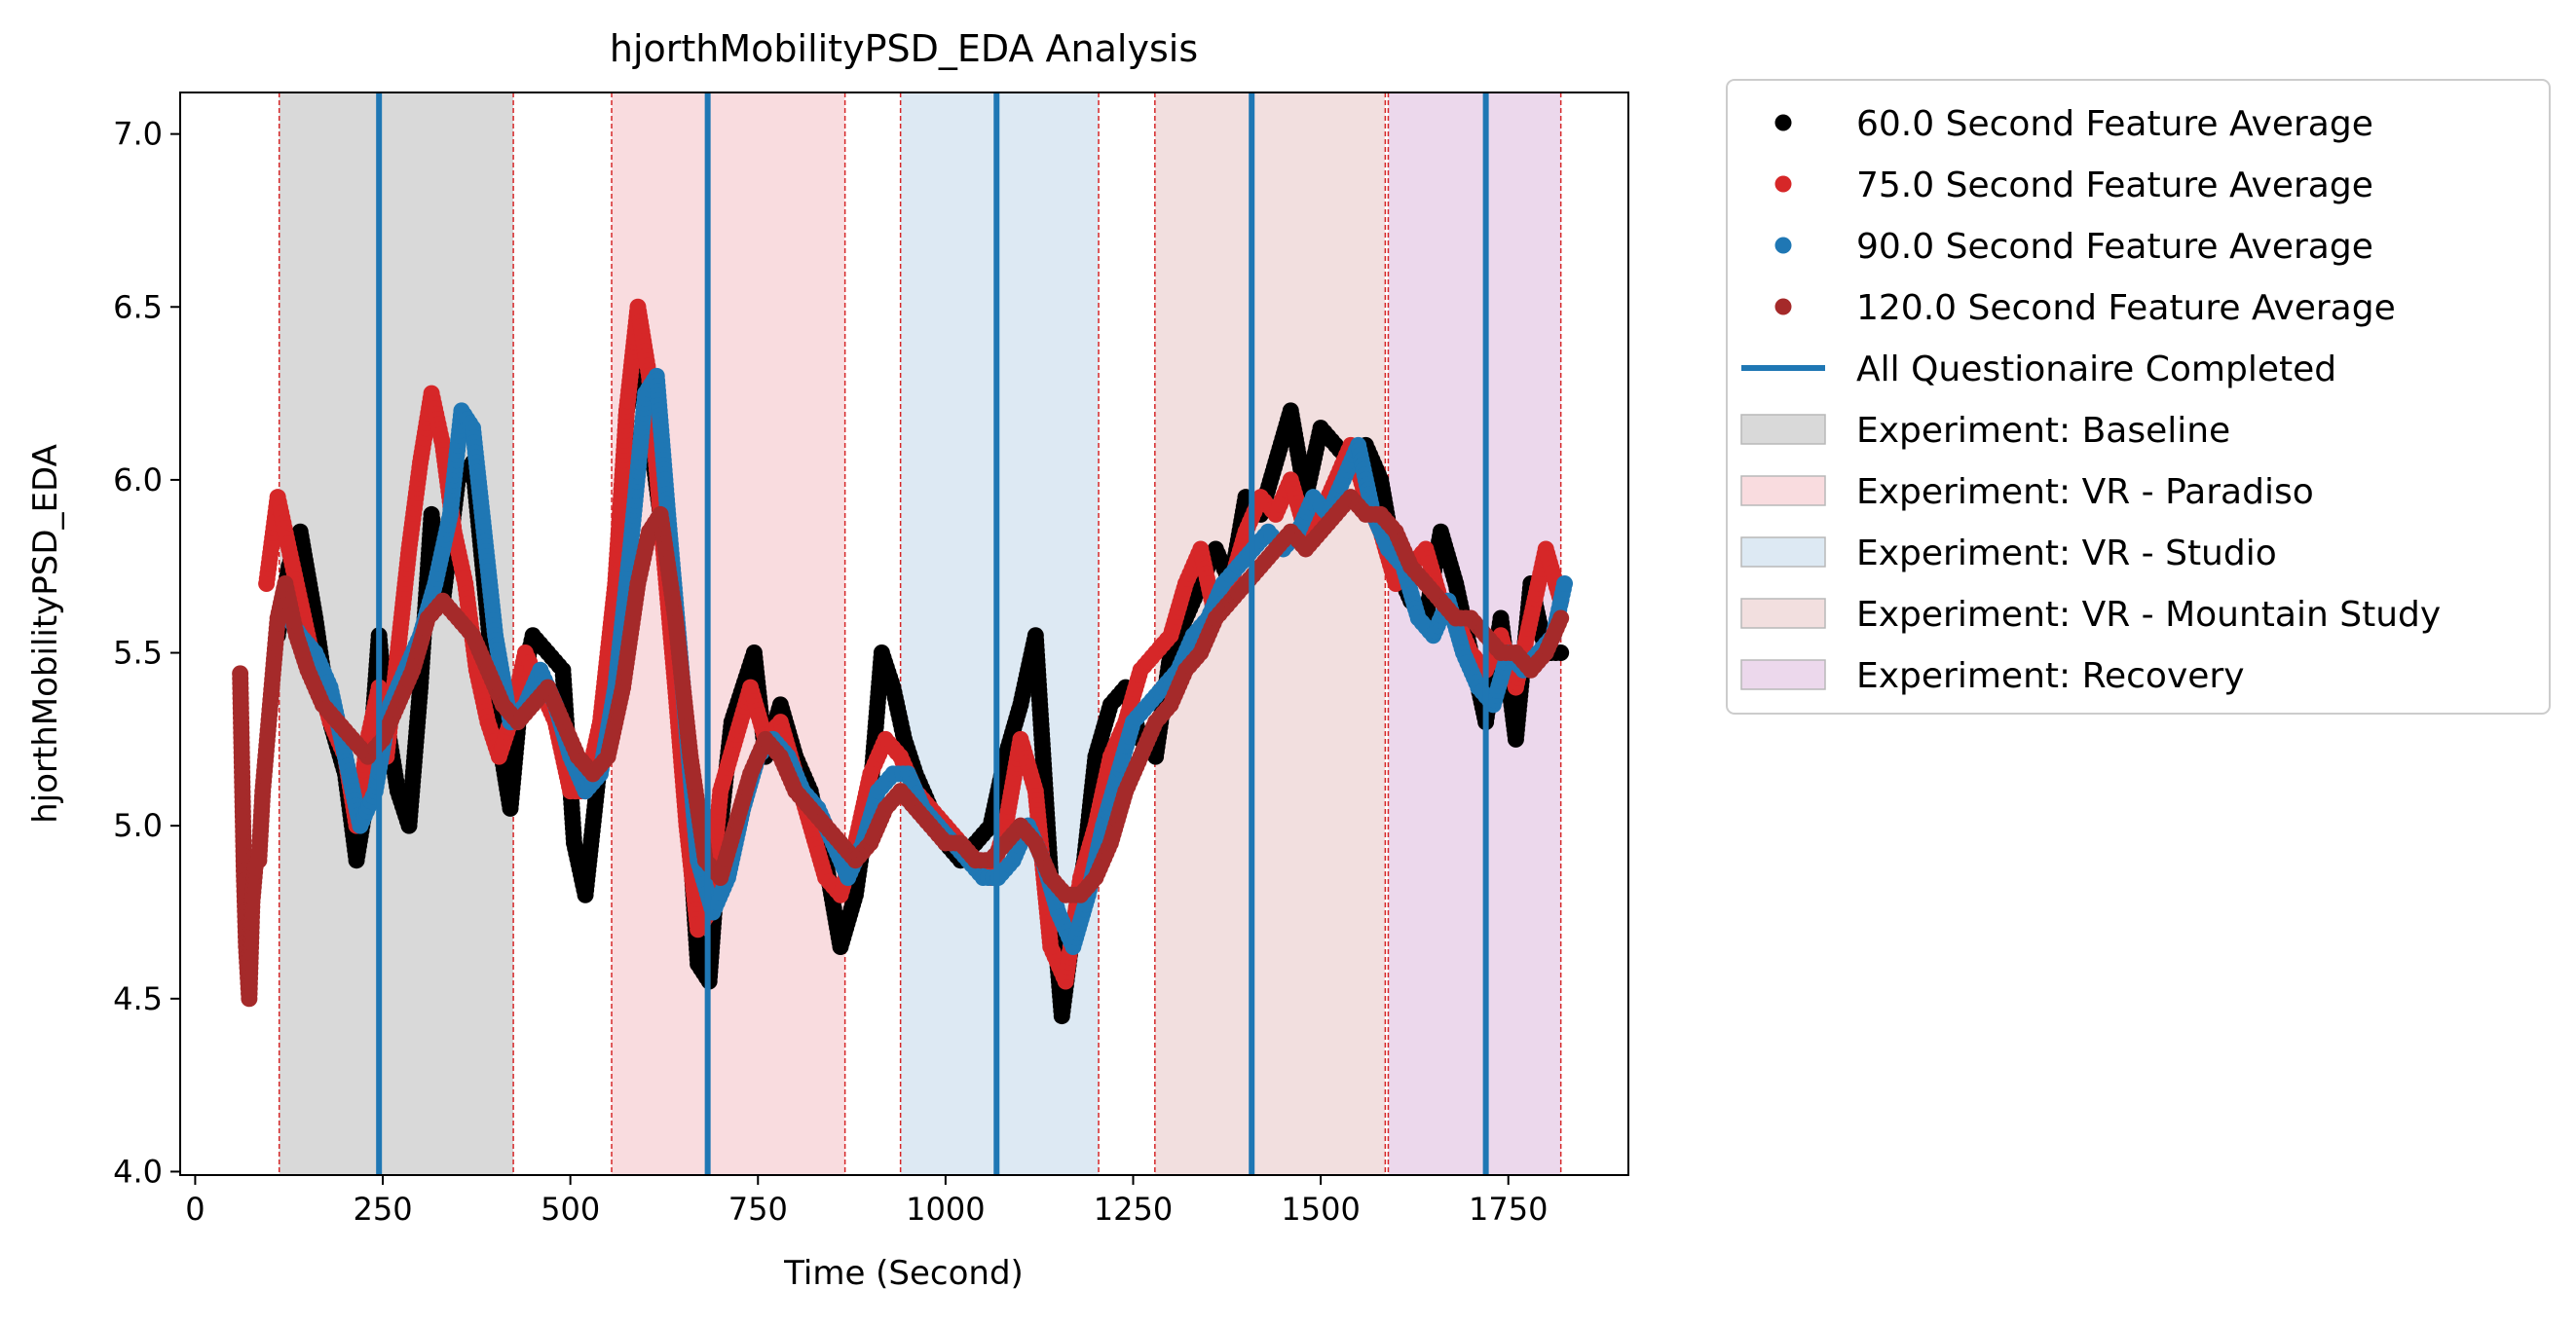 The image size is (2576, 1325). Describe the element at coordinates (2043, 431) in the screenshot. I see `legend-label: Experiment: Baseline` at that location.